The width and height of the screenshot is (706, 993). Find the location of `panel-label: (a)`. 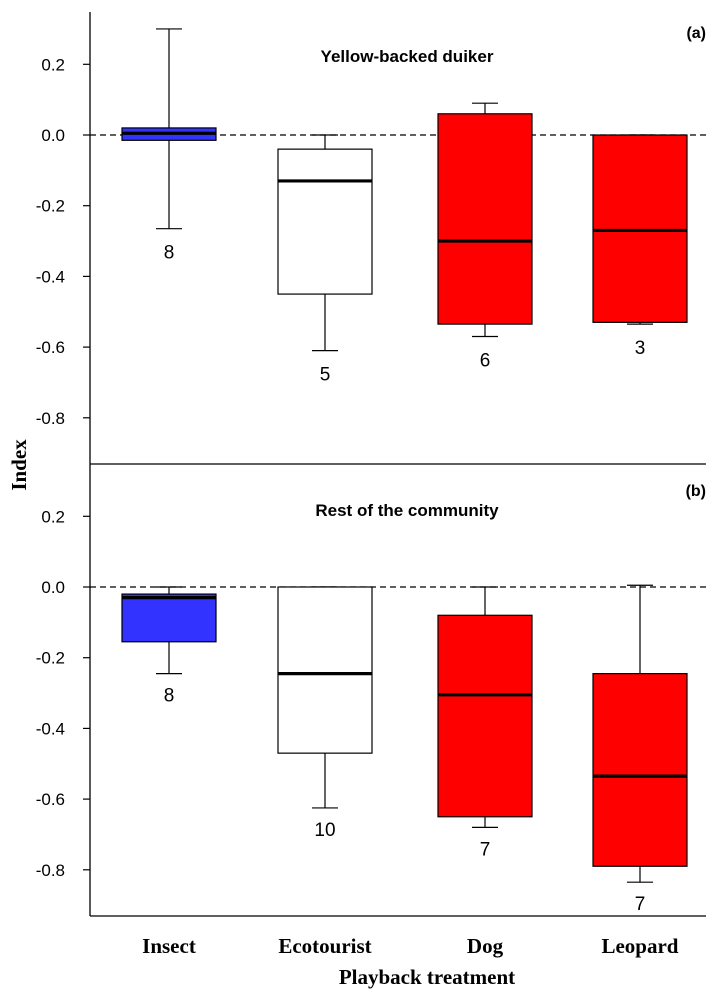

panel-label: (a) is located at coordinates (696, 33).